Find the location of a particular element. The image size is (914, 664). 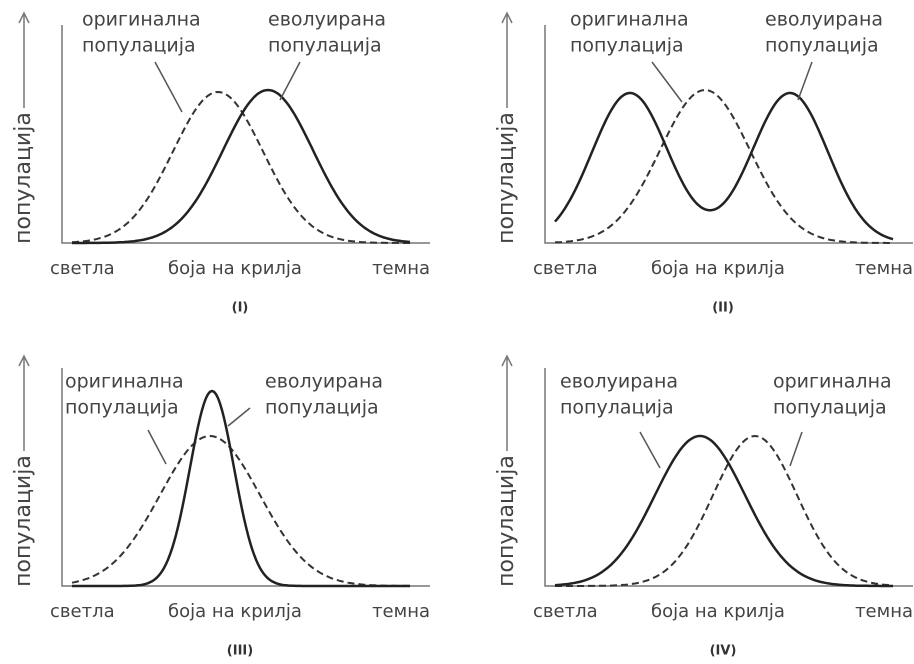

panel-label: (II) is located at coordinates (723, 308).